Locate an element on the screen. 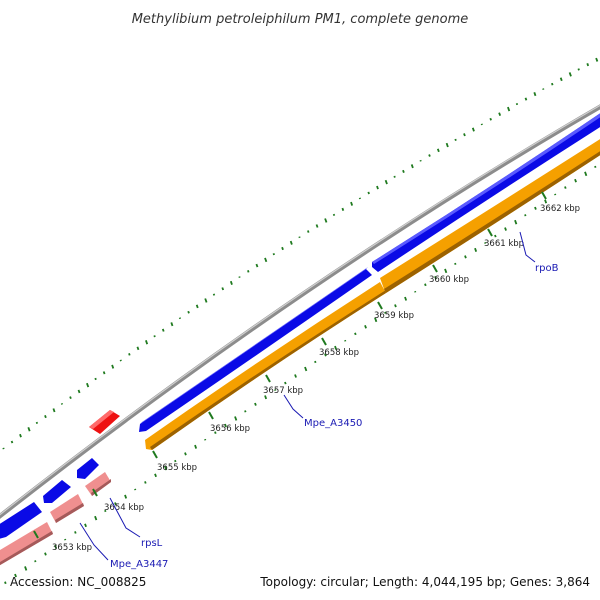 This screenshot has width=600, height=600. gene-label: rpoB is located at coordinates (547, 268).